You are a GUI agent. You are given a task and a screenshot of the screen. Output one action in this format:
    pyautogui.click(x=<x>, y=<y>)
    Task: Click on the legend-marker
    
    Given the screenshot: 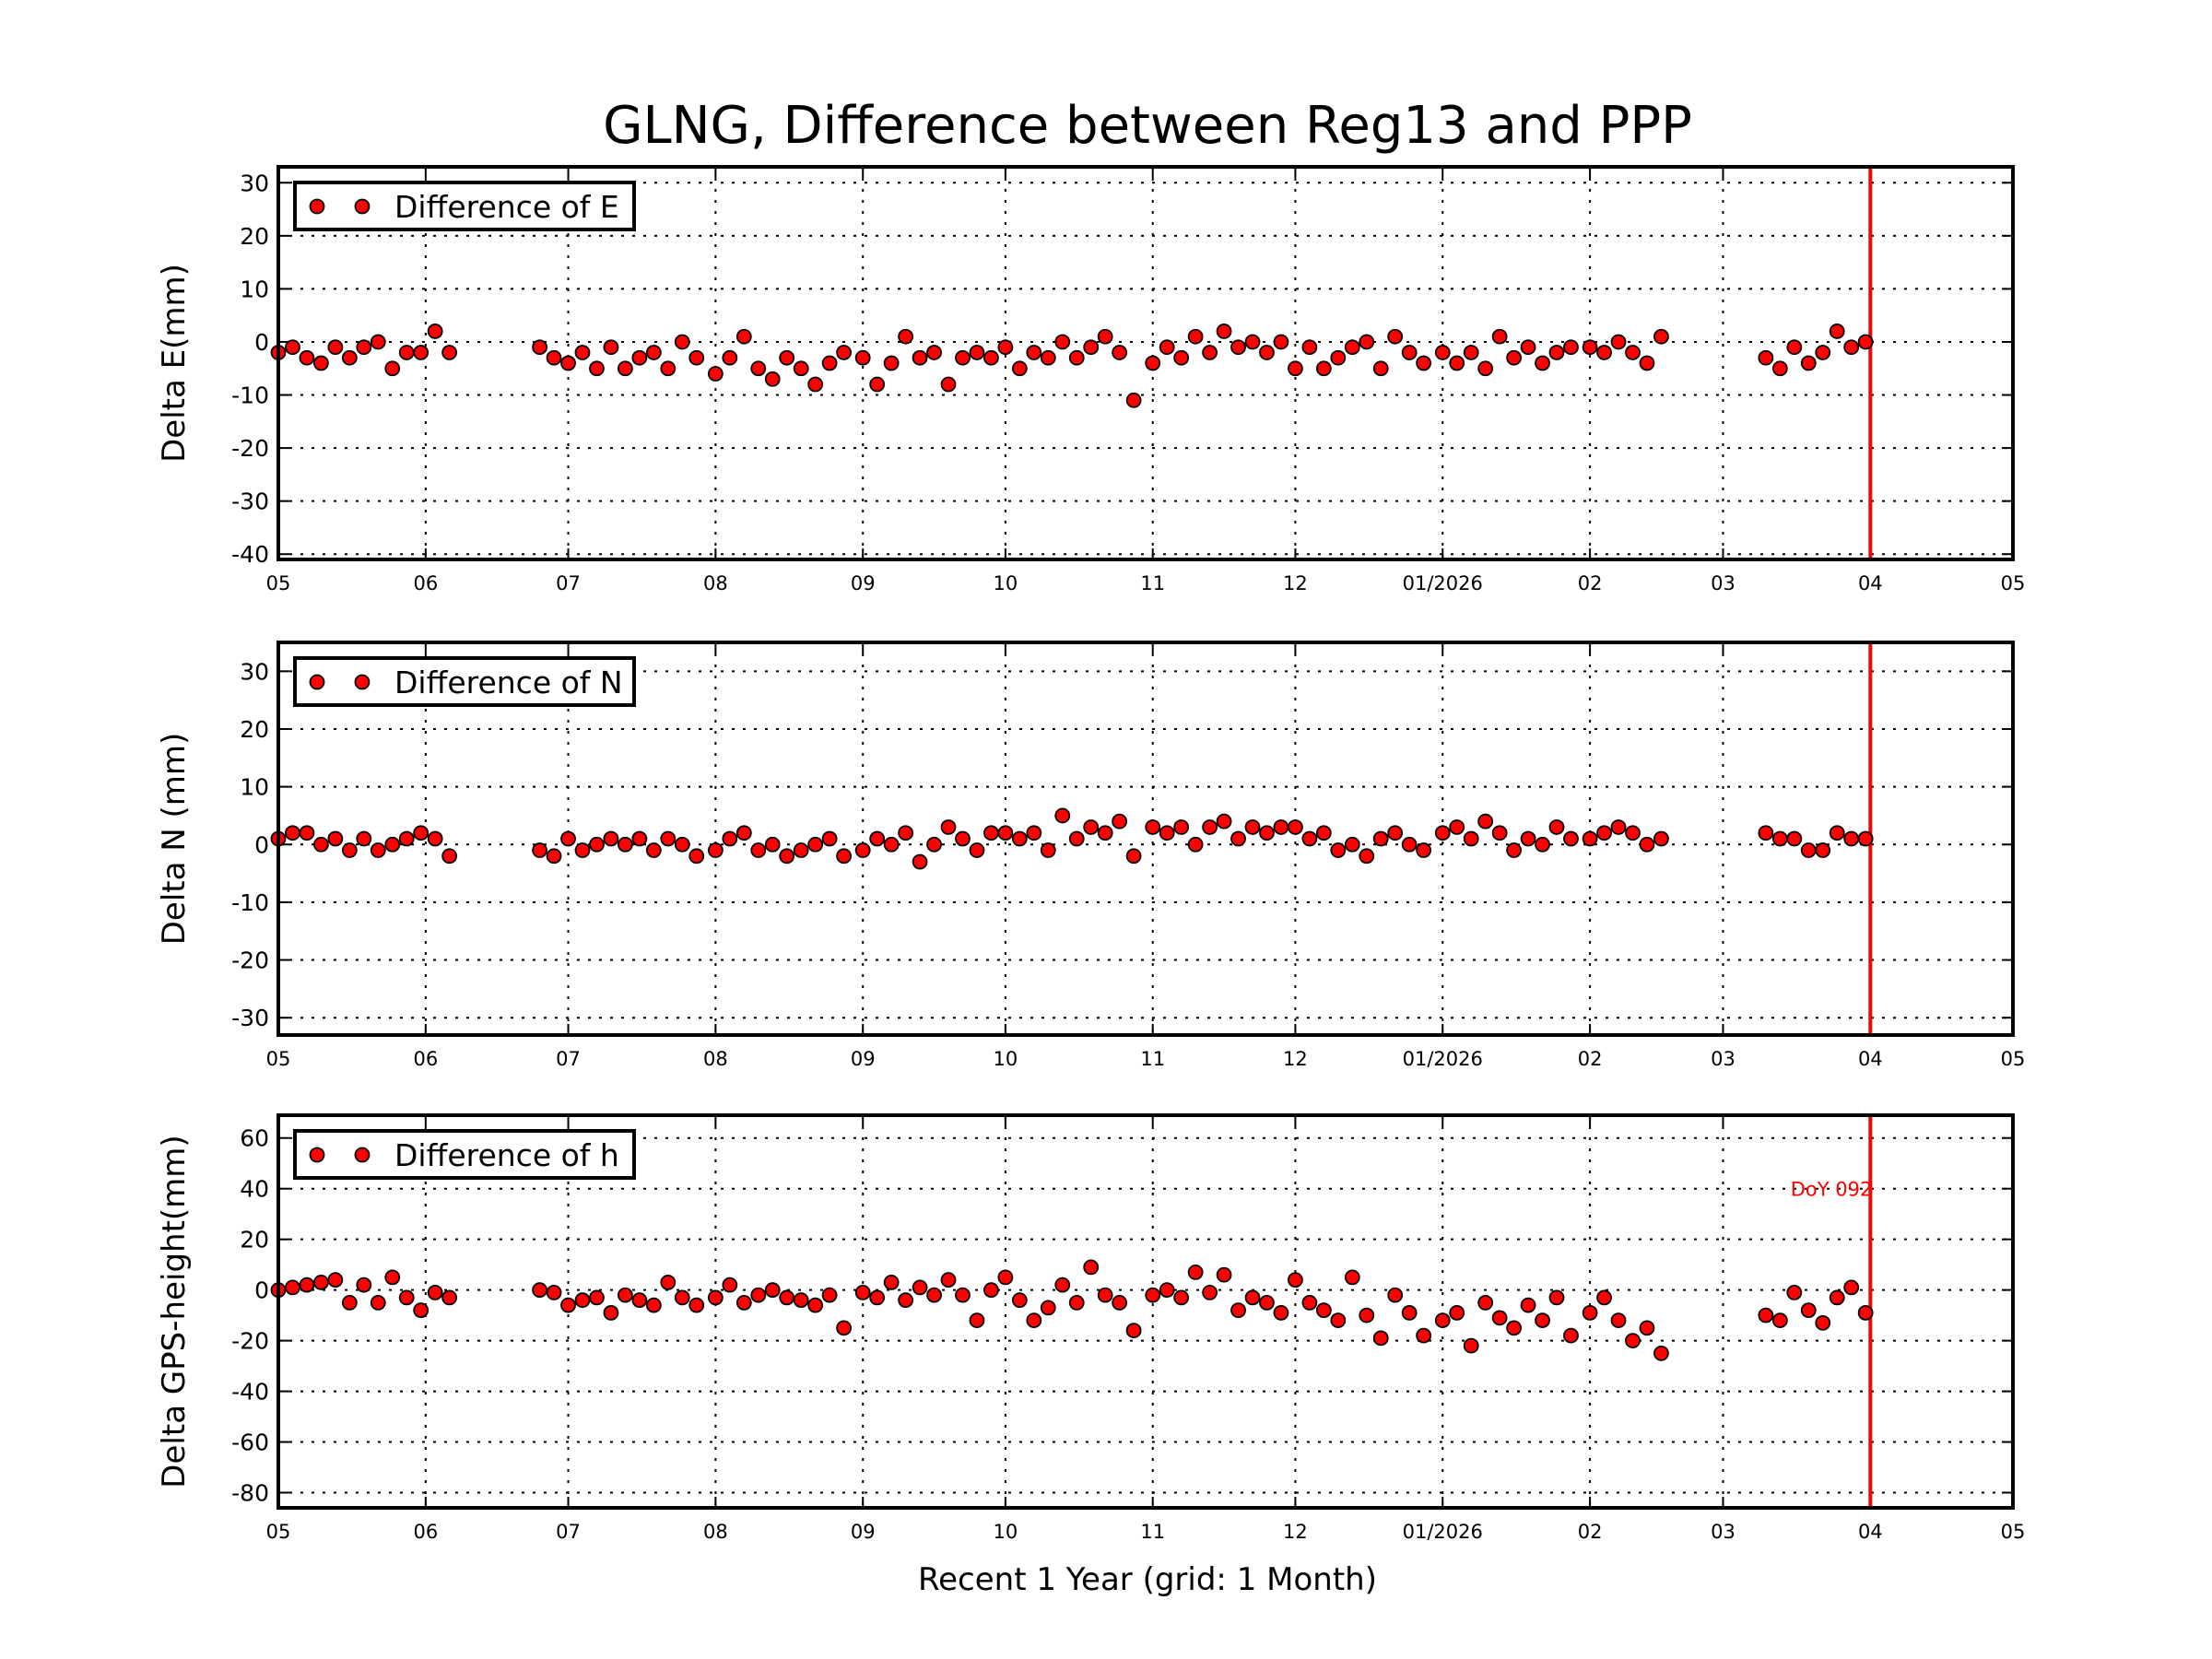 What is the action you would take?
    pyautogui.click(x=362, y=206)
    